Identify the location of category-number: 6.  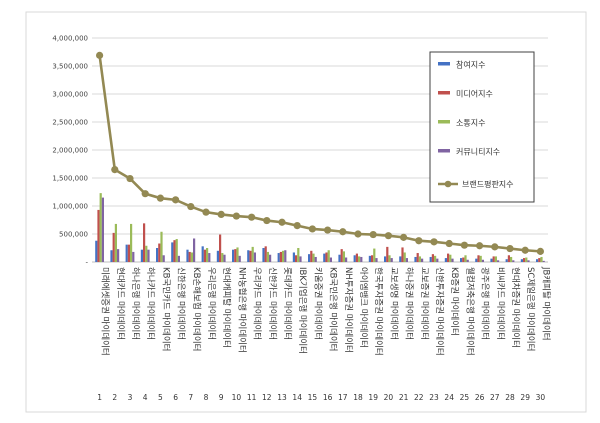
(175, 397).